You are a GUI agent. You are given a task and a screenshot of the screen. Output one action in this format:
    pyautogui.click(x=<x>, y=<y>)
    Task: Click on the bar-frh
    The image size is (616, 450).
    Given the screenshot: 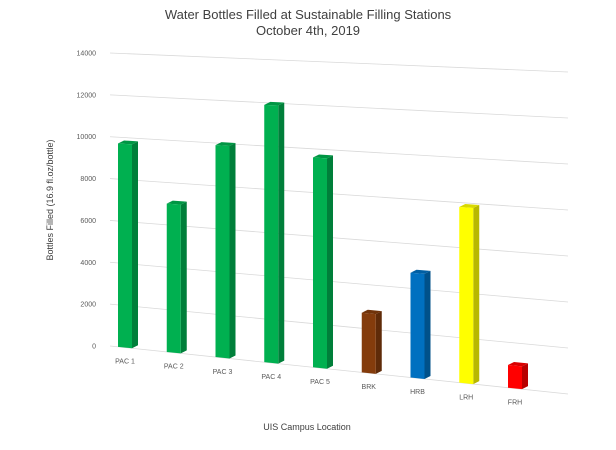 What is the action you would take?
    pyautogui.click(x=518, y=375)
    